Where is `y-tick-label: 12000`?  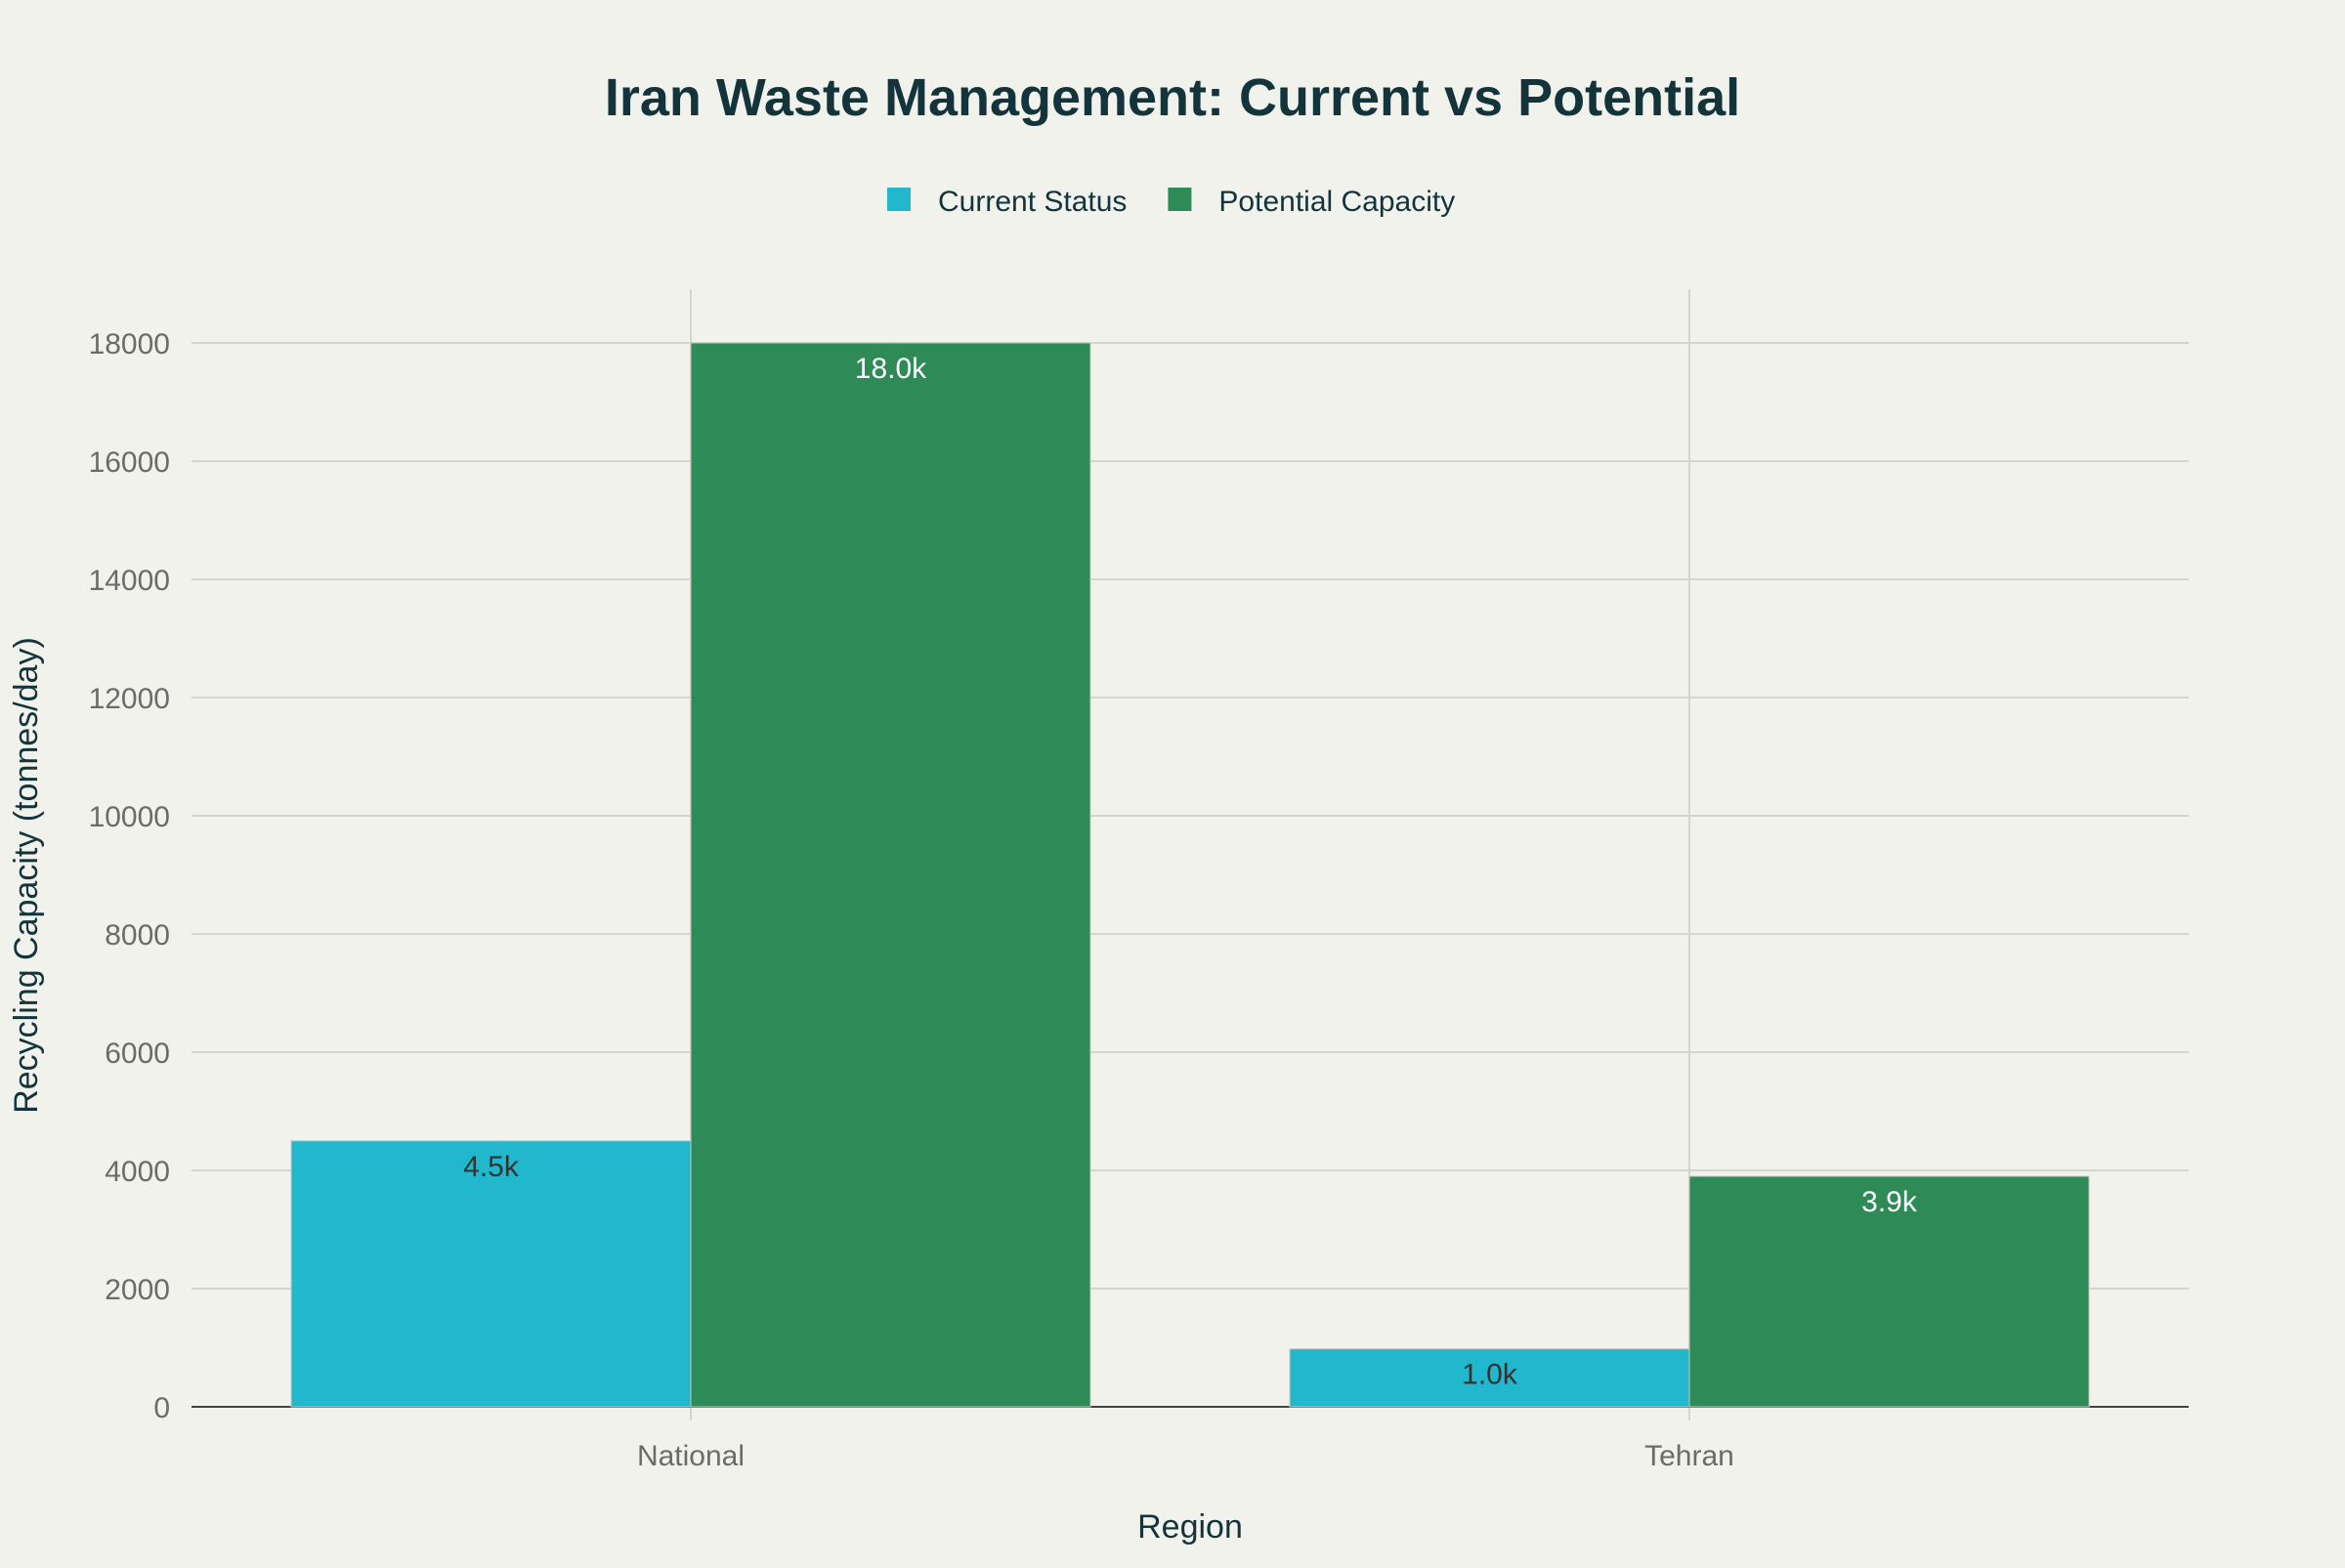 y-tick-label: 12000 is located at coordinates (129, 699).